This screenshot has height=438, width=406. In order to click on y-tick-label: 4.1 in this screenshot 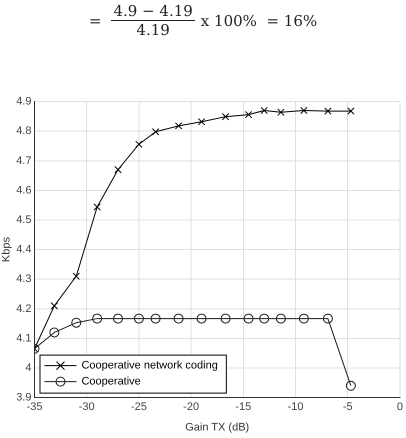, I will do `click(24, 338)`.